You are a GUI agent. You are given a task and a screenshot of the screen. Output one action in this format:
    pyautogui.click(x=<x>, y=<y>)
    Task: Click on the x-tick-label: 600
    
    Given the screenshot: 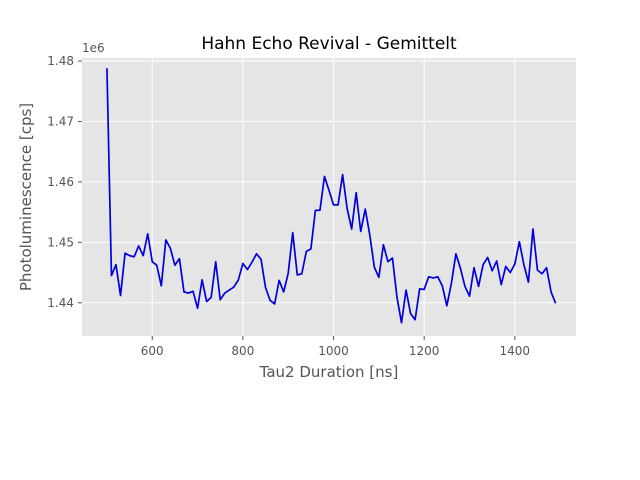 What is the action you would take?
    pyautogui.click(x=152, y=351)
    